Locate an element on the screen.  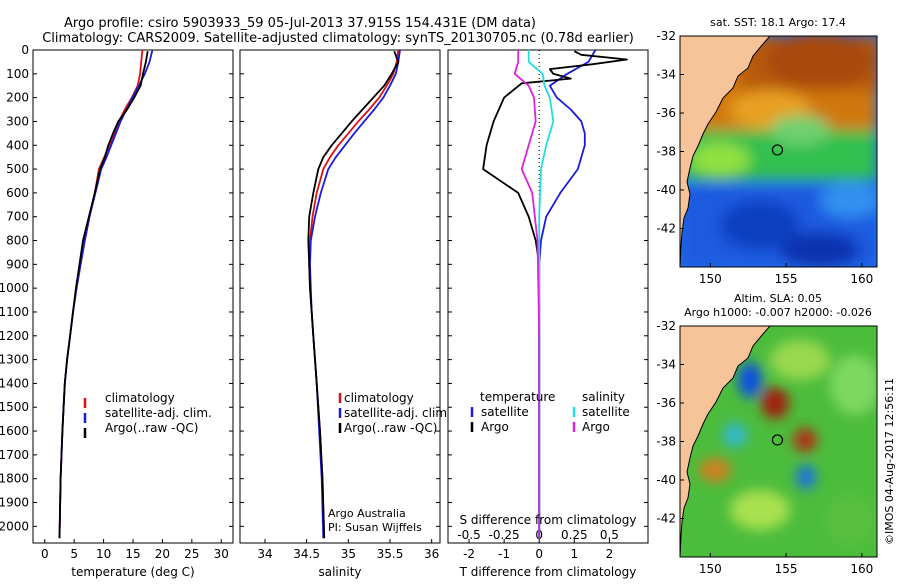
sst-profile-marker is located at coordinates (777, 150).